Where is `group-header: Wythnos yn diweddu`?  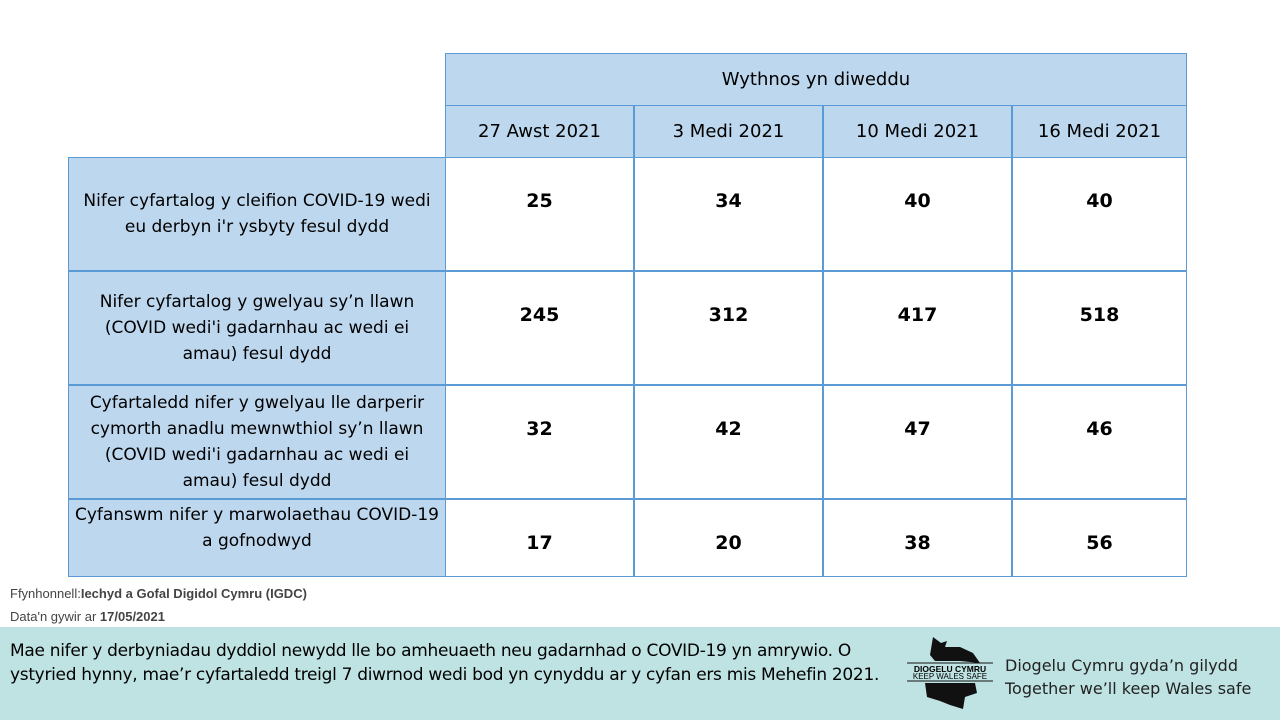 group-header: Wythnos yn diweddu is located at coordinates (816, 79).